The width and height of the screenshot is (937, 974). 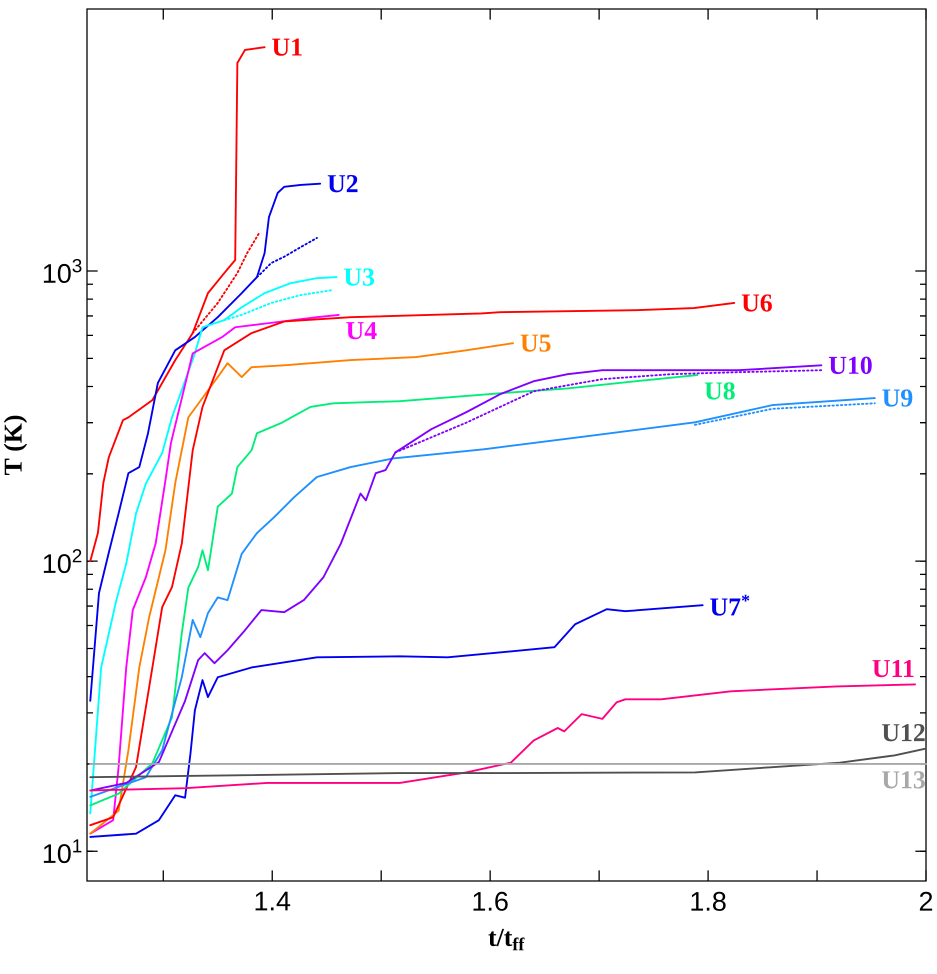 What do you see at coordinates (63, 851) in the screenshot?
I see `y-tick-label: 10$^{1}$` at bounding box center [63, 851].